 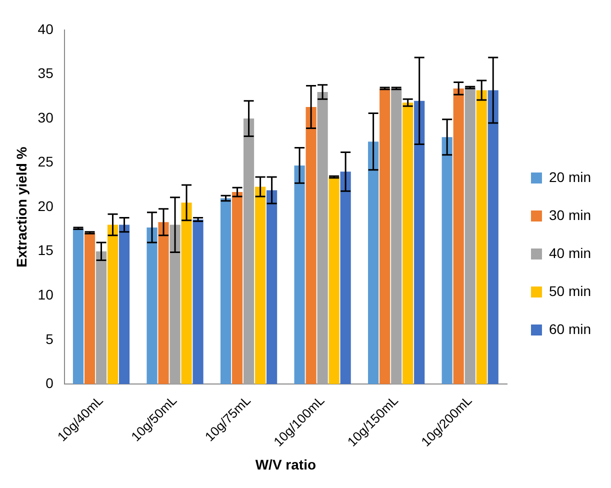 I want to click on legend-label: 60 min, so click(x=570, y=328).